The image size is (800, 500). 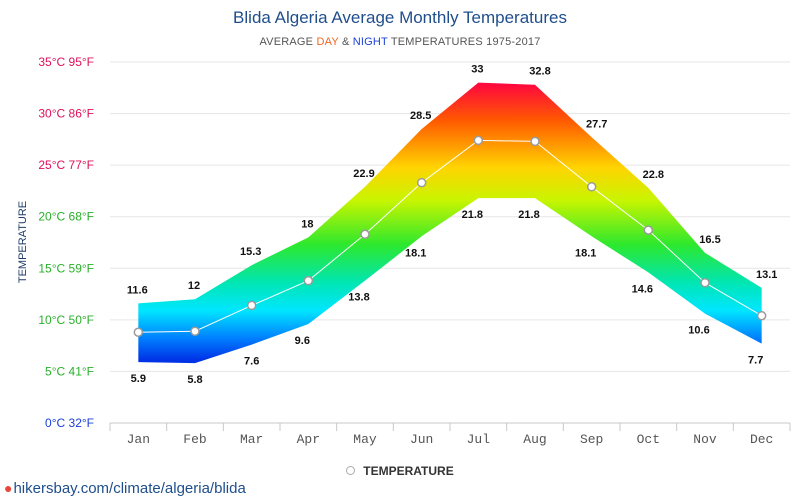 I want to click on day-value-label: 15.3, so click(x=250, y=252).